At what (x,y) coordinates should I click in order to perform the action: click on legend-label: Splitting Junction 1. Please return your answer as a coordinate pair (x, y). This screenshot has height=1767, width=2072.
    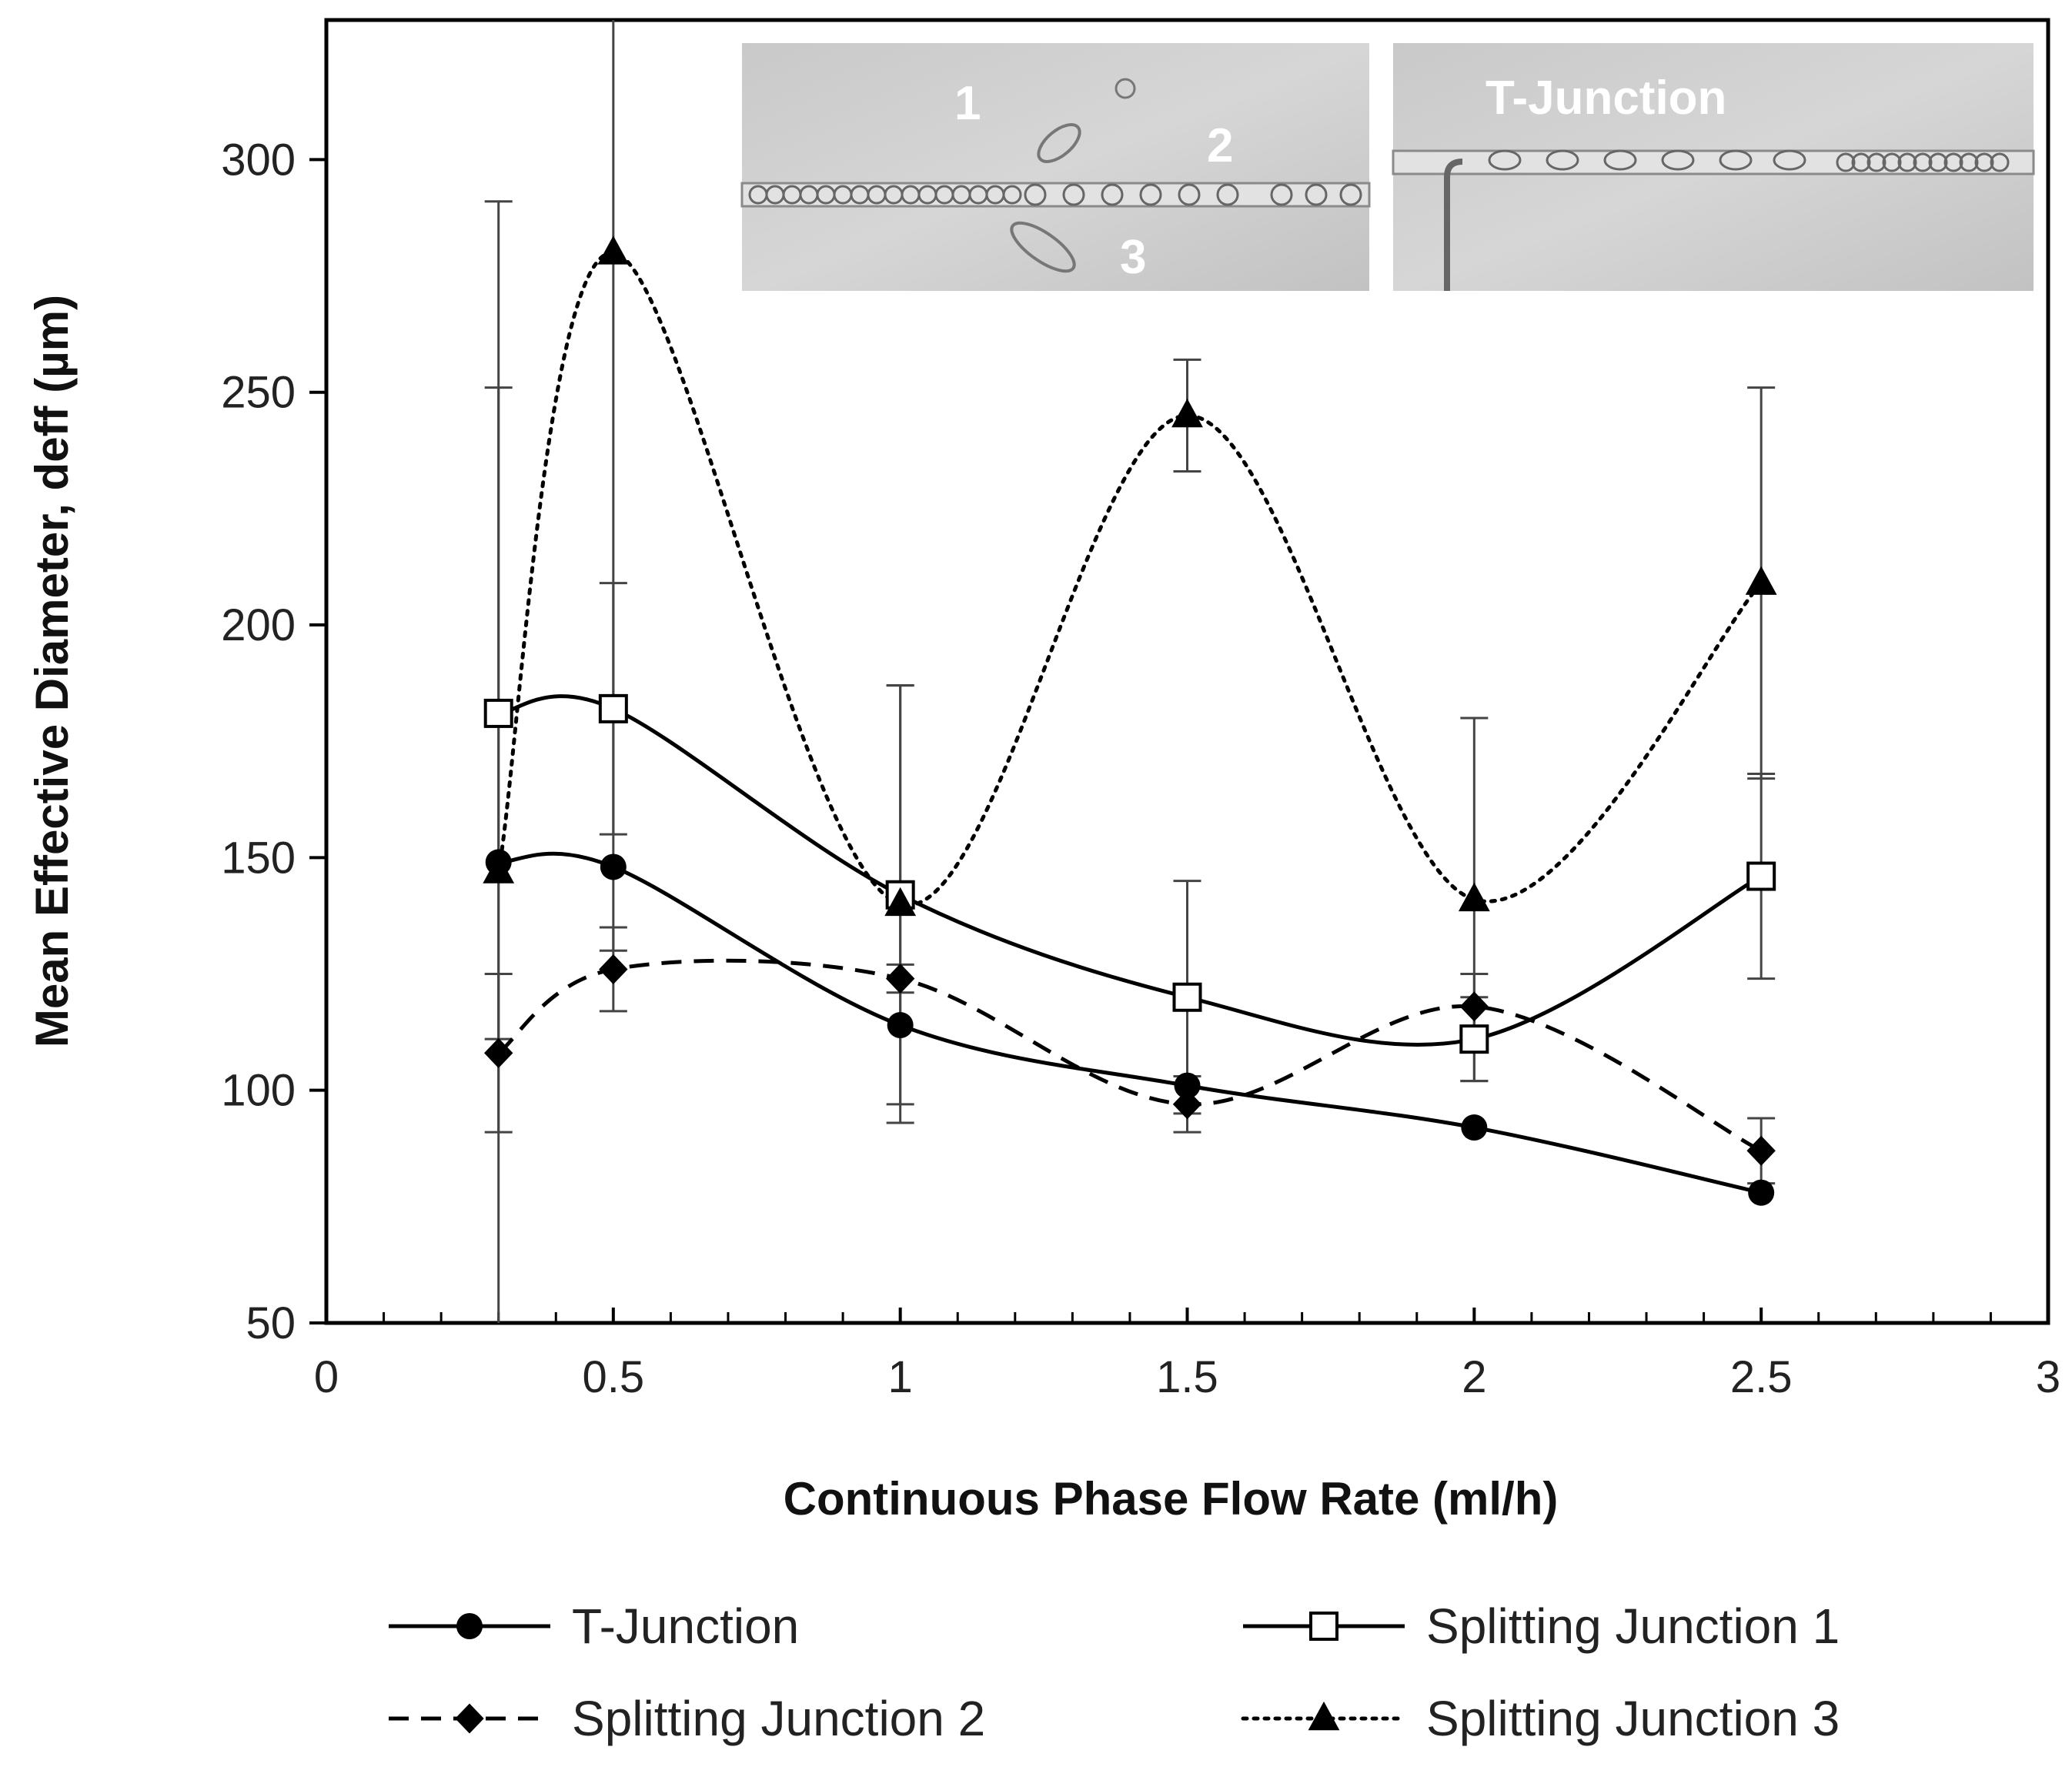
    Looking at the image, I should click on (1633, 1626).